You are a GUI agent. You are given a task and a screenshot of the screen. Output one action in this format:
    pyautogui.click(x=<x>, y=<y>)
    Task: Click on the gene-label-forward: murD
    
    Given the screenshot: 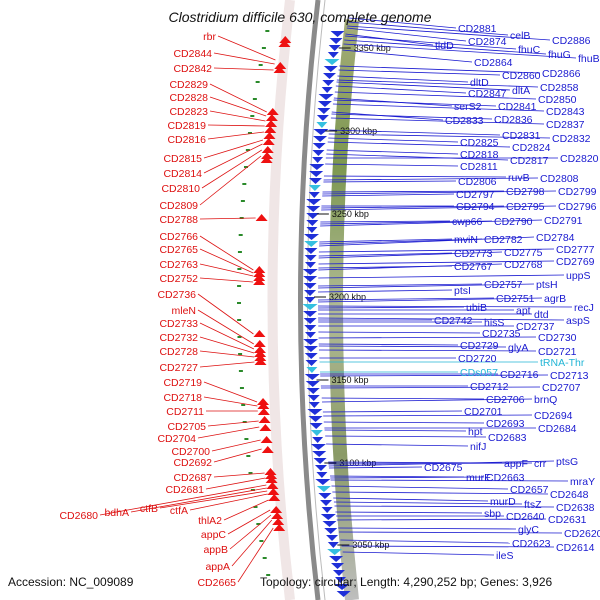 What is the action you would take?
    pyautogui.click(x=503, y=502)
    